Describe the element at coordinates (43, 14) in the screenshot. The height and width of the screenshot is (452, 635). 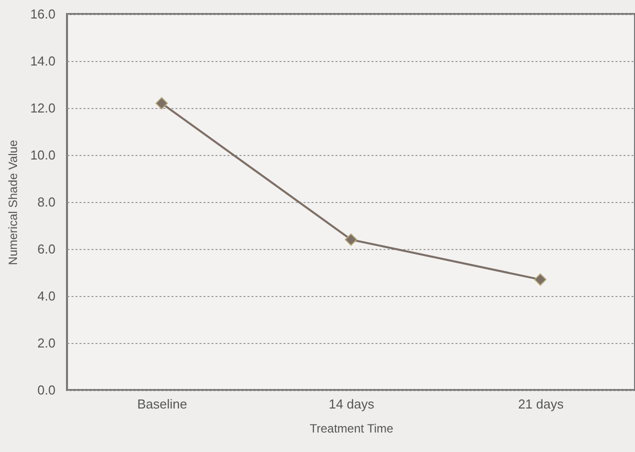
I see `y-tick-label: 16.0` at that location.